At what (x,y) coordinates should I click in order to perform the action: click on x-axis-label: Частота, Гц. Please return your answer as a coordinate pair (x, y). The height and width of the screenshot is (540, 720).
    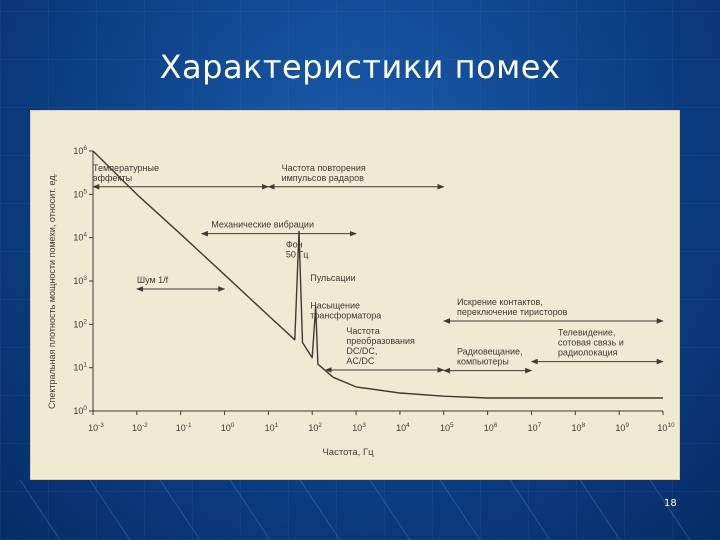
    Looking at the image, I should click on (348, 452).